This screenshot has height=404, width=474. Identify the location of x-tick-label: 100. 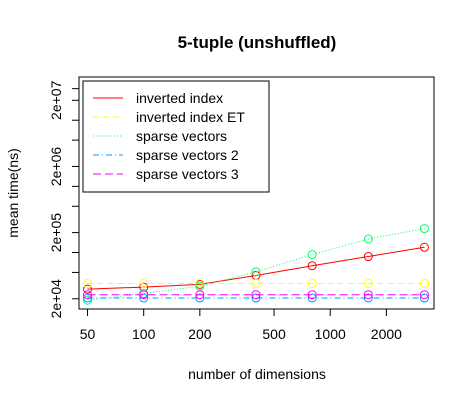
(144, 334).